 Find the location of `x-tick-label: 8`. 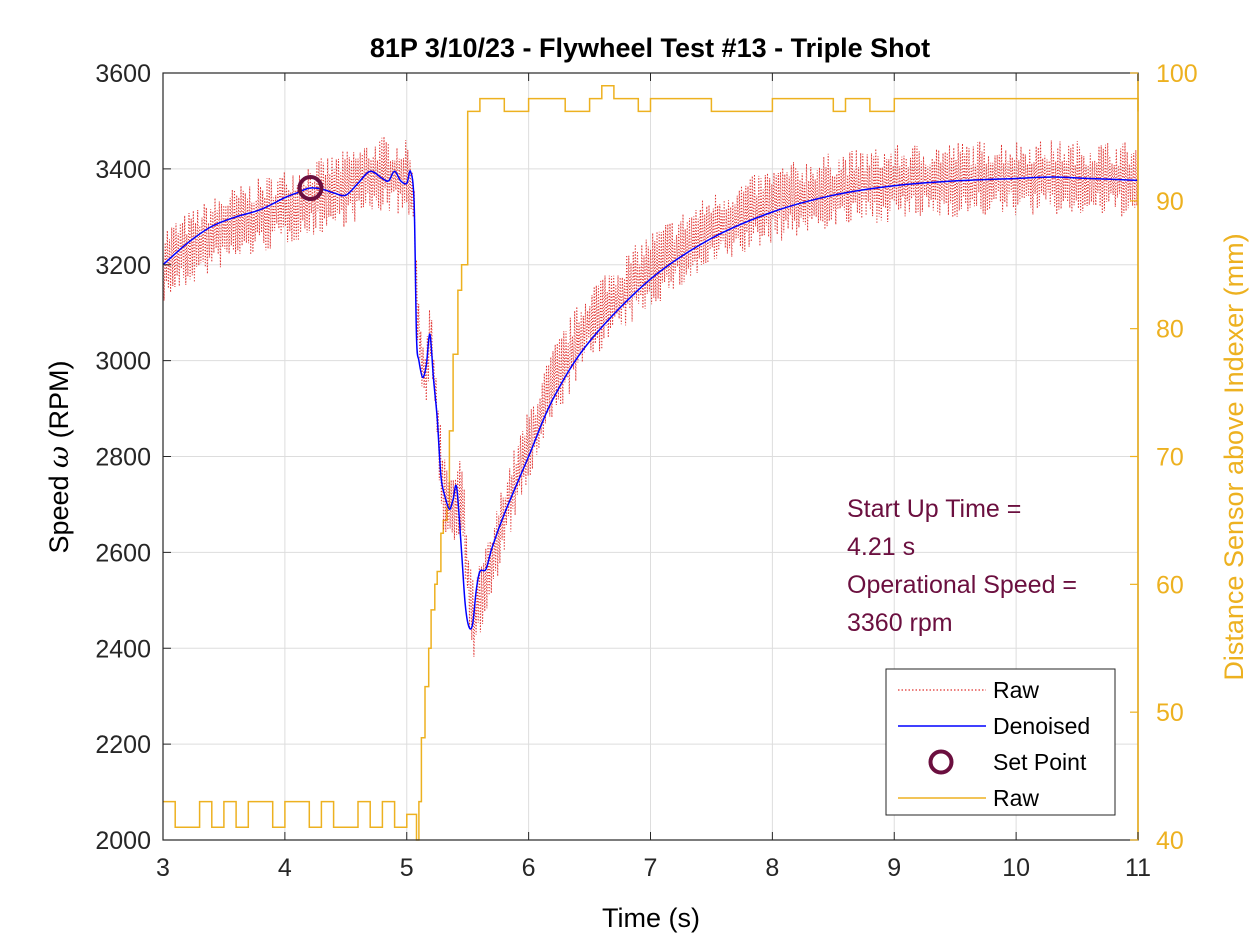

x-tick-label: 8 is located at coordinates (772, 868).